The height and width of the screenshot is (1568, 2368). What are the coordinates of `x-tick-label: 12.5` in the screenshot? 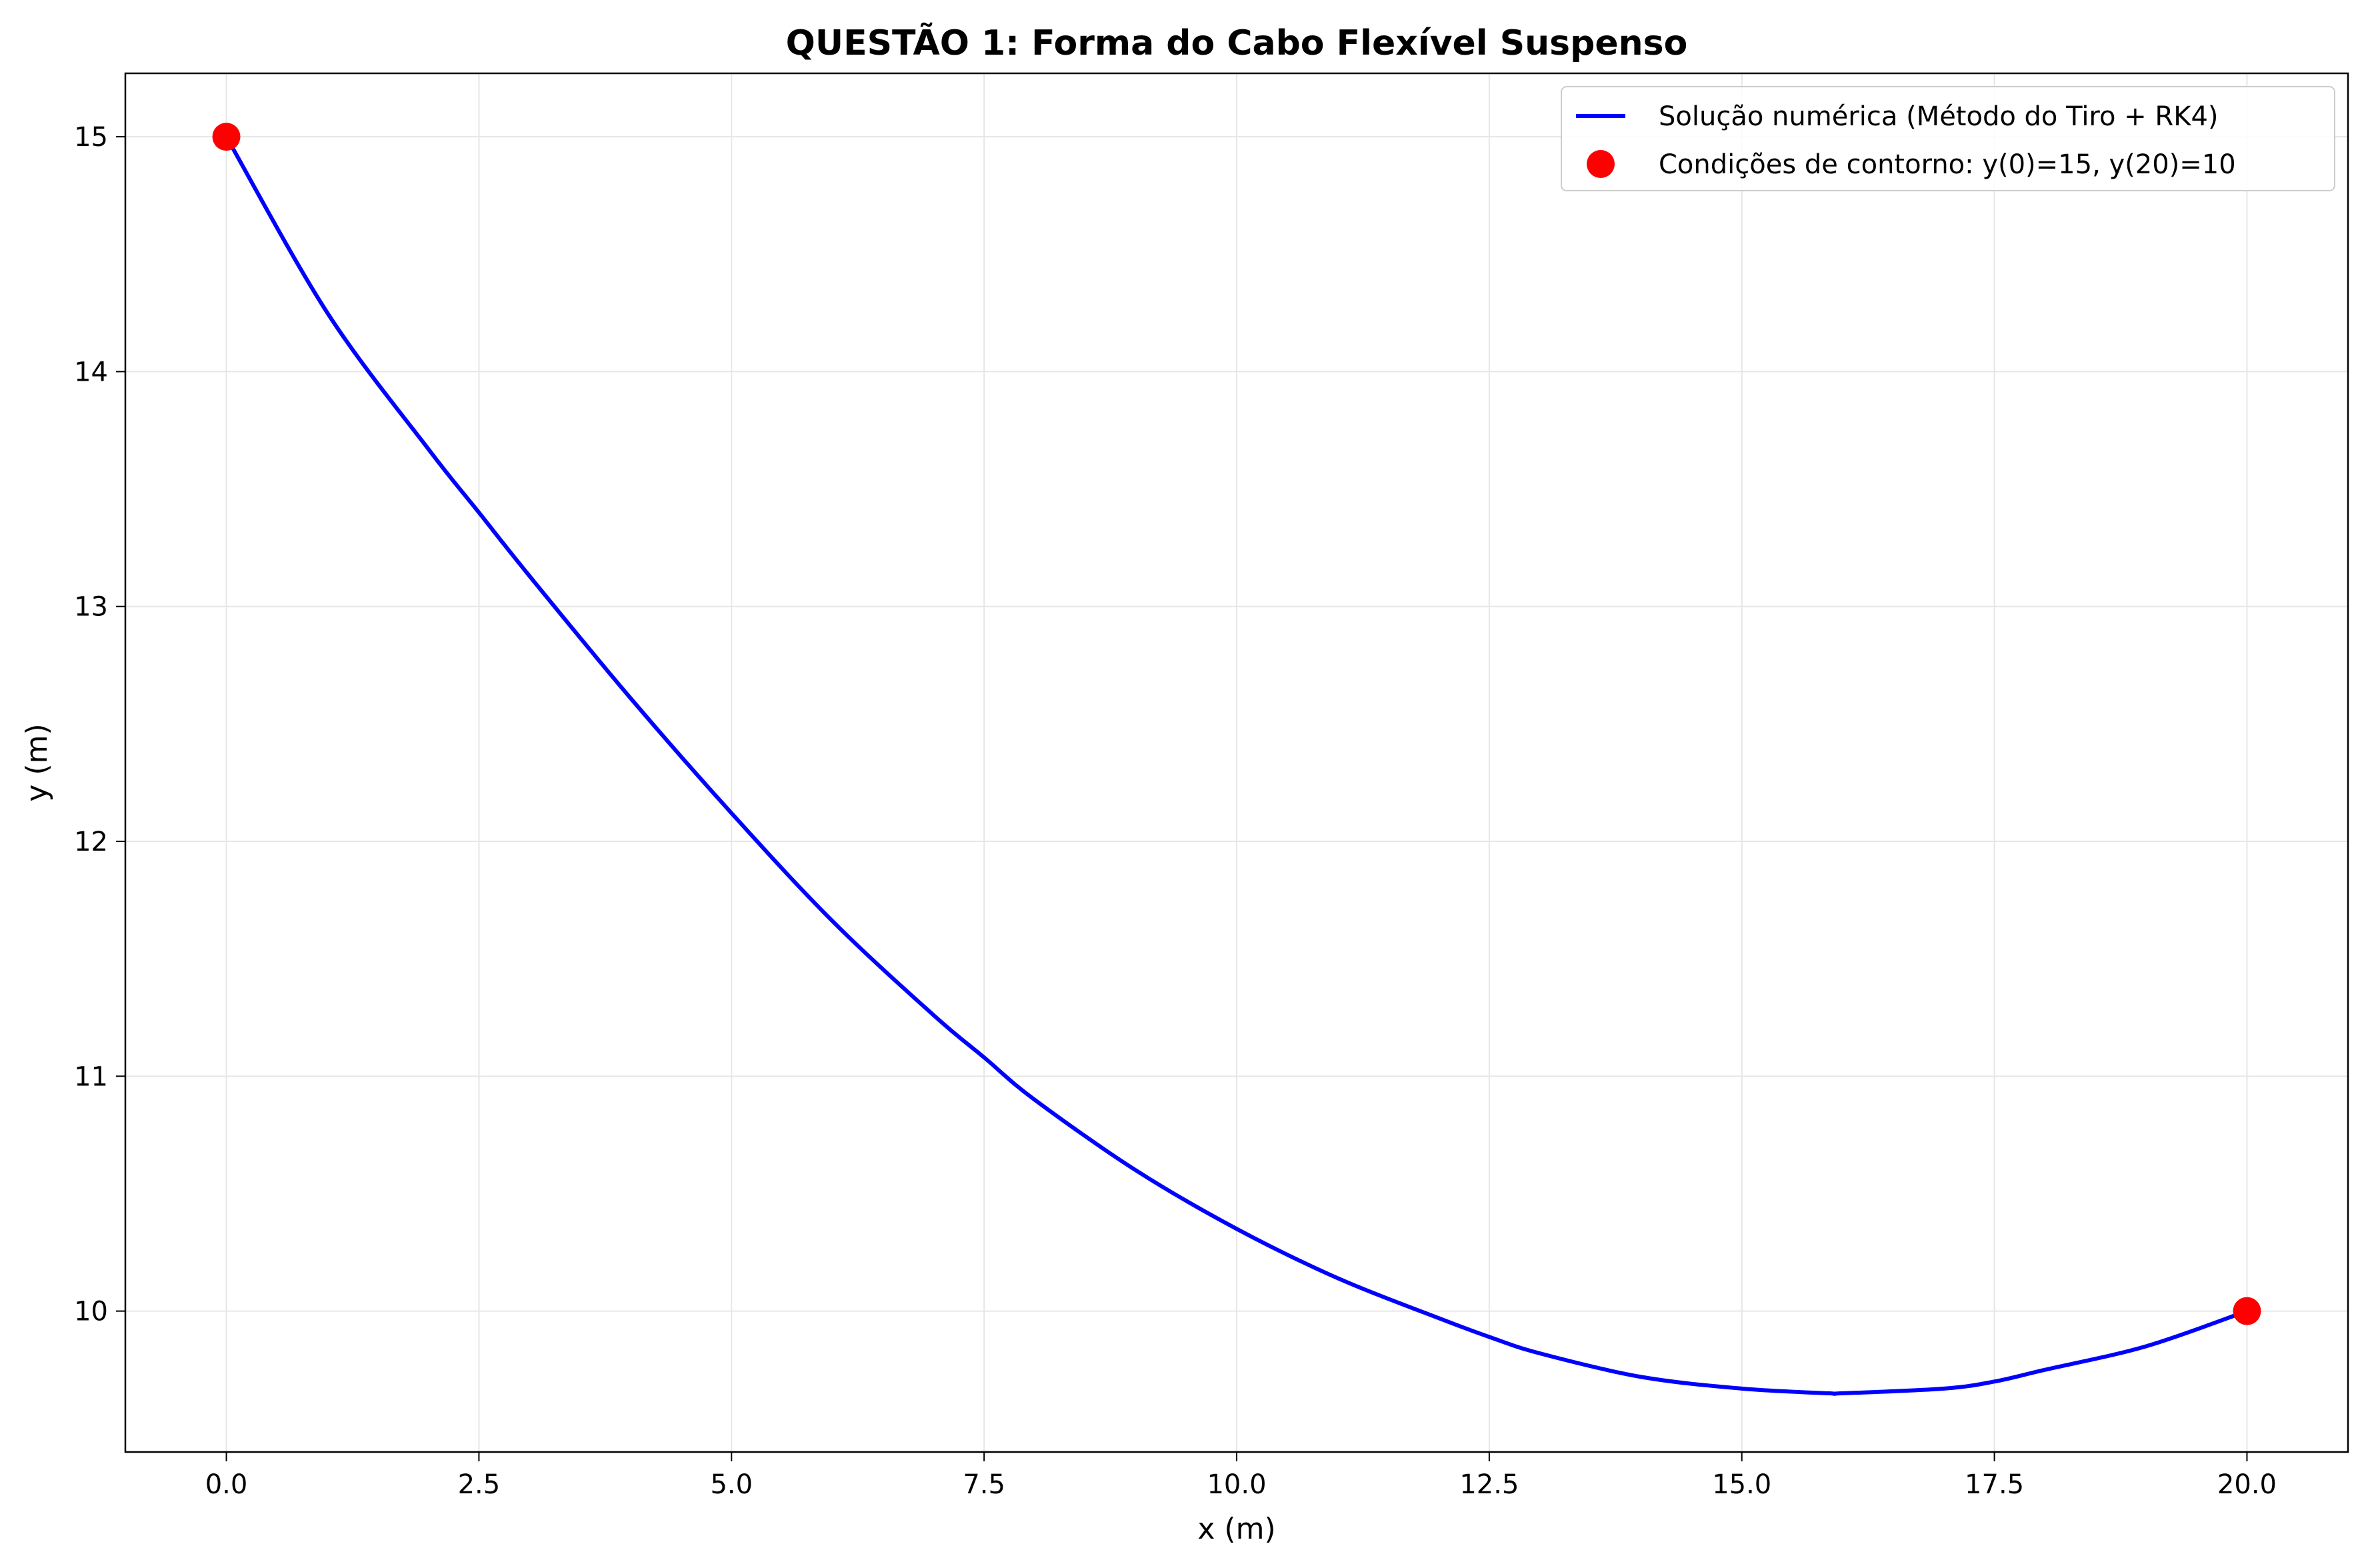 It's located at (1489, 1484).